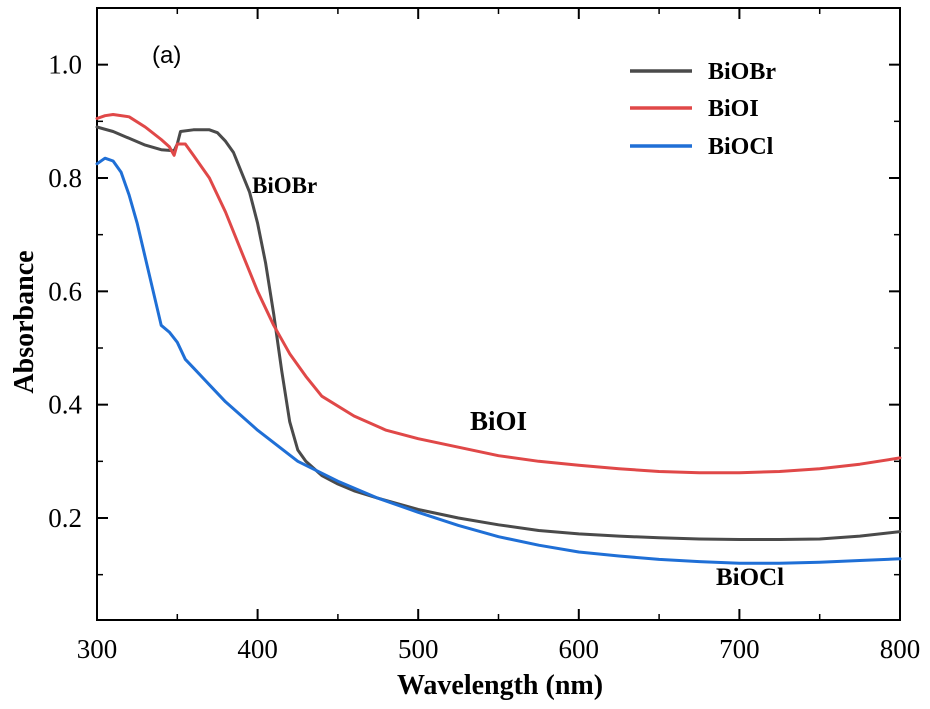  I want to click on x-tick-label-400: 400, so click(257, 649).